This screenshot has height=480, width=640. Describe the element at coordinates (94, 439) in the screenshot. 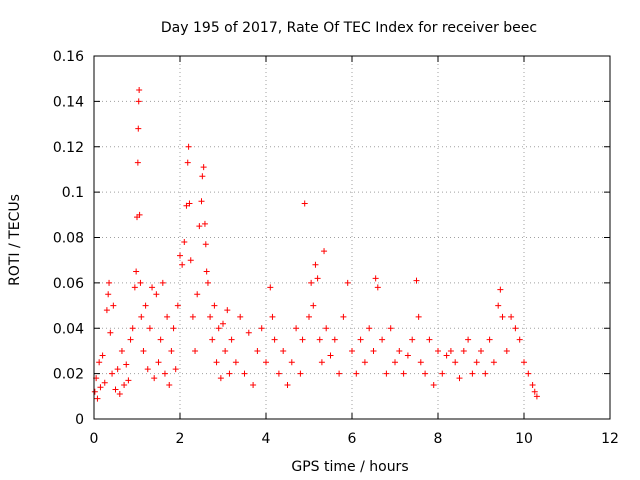

I see `x-tick-label: 0` at that location.